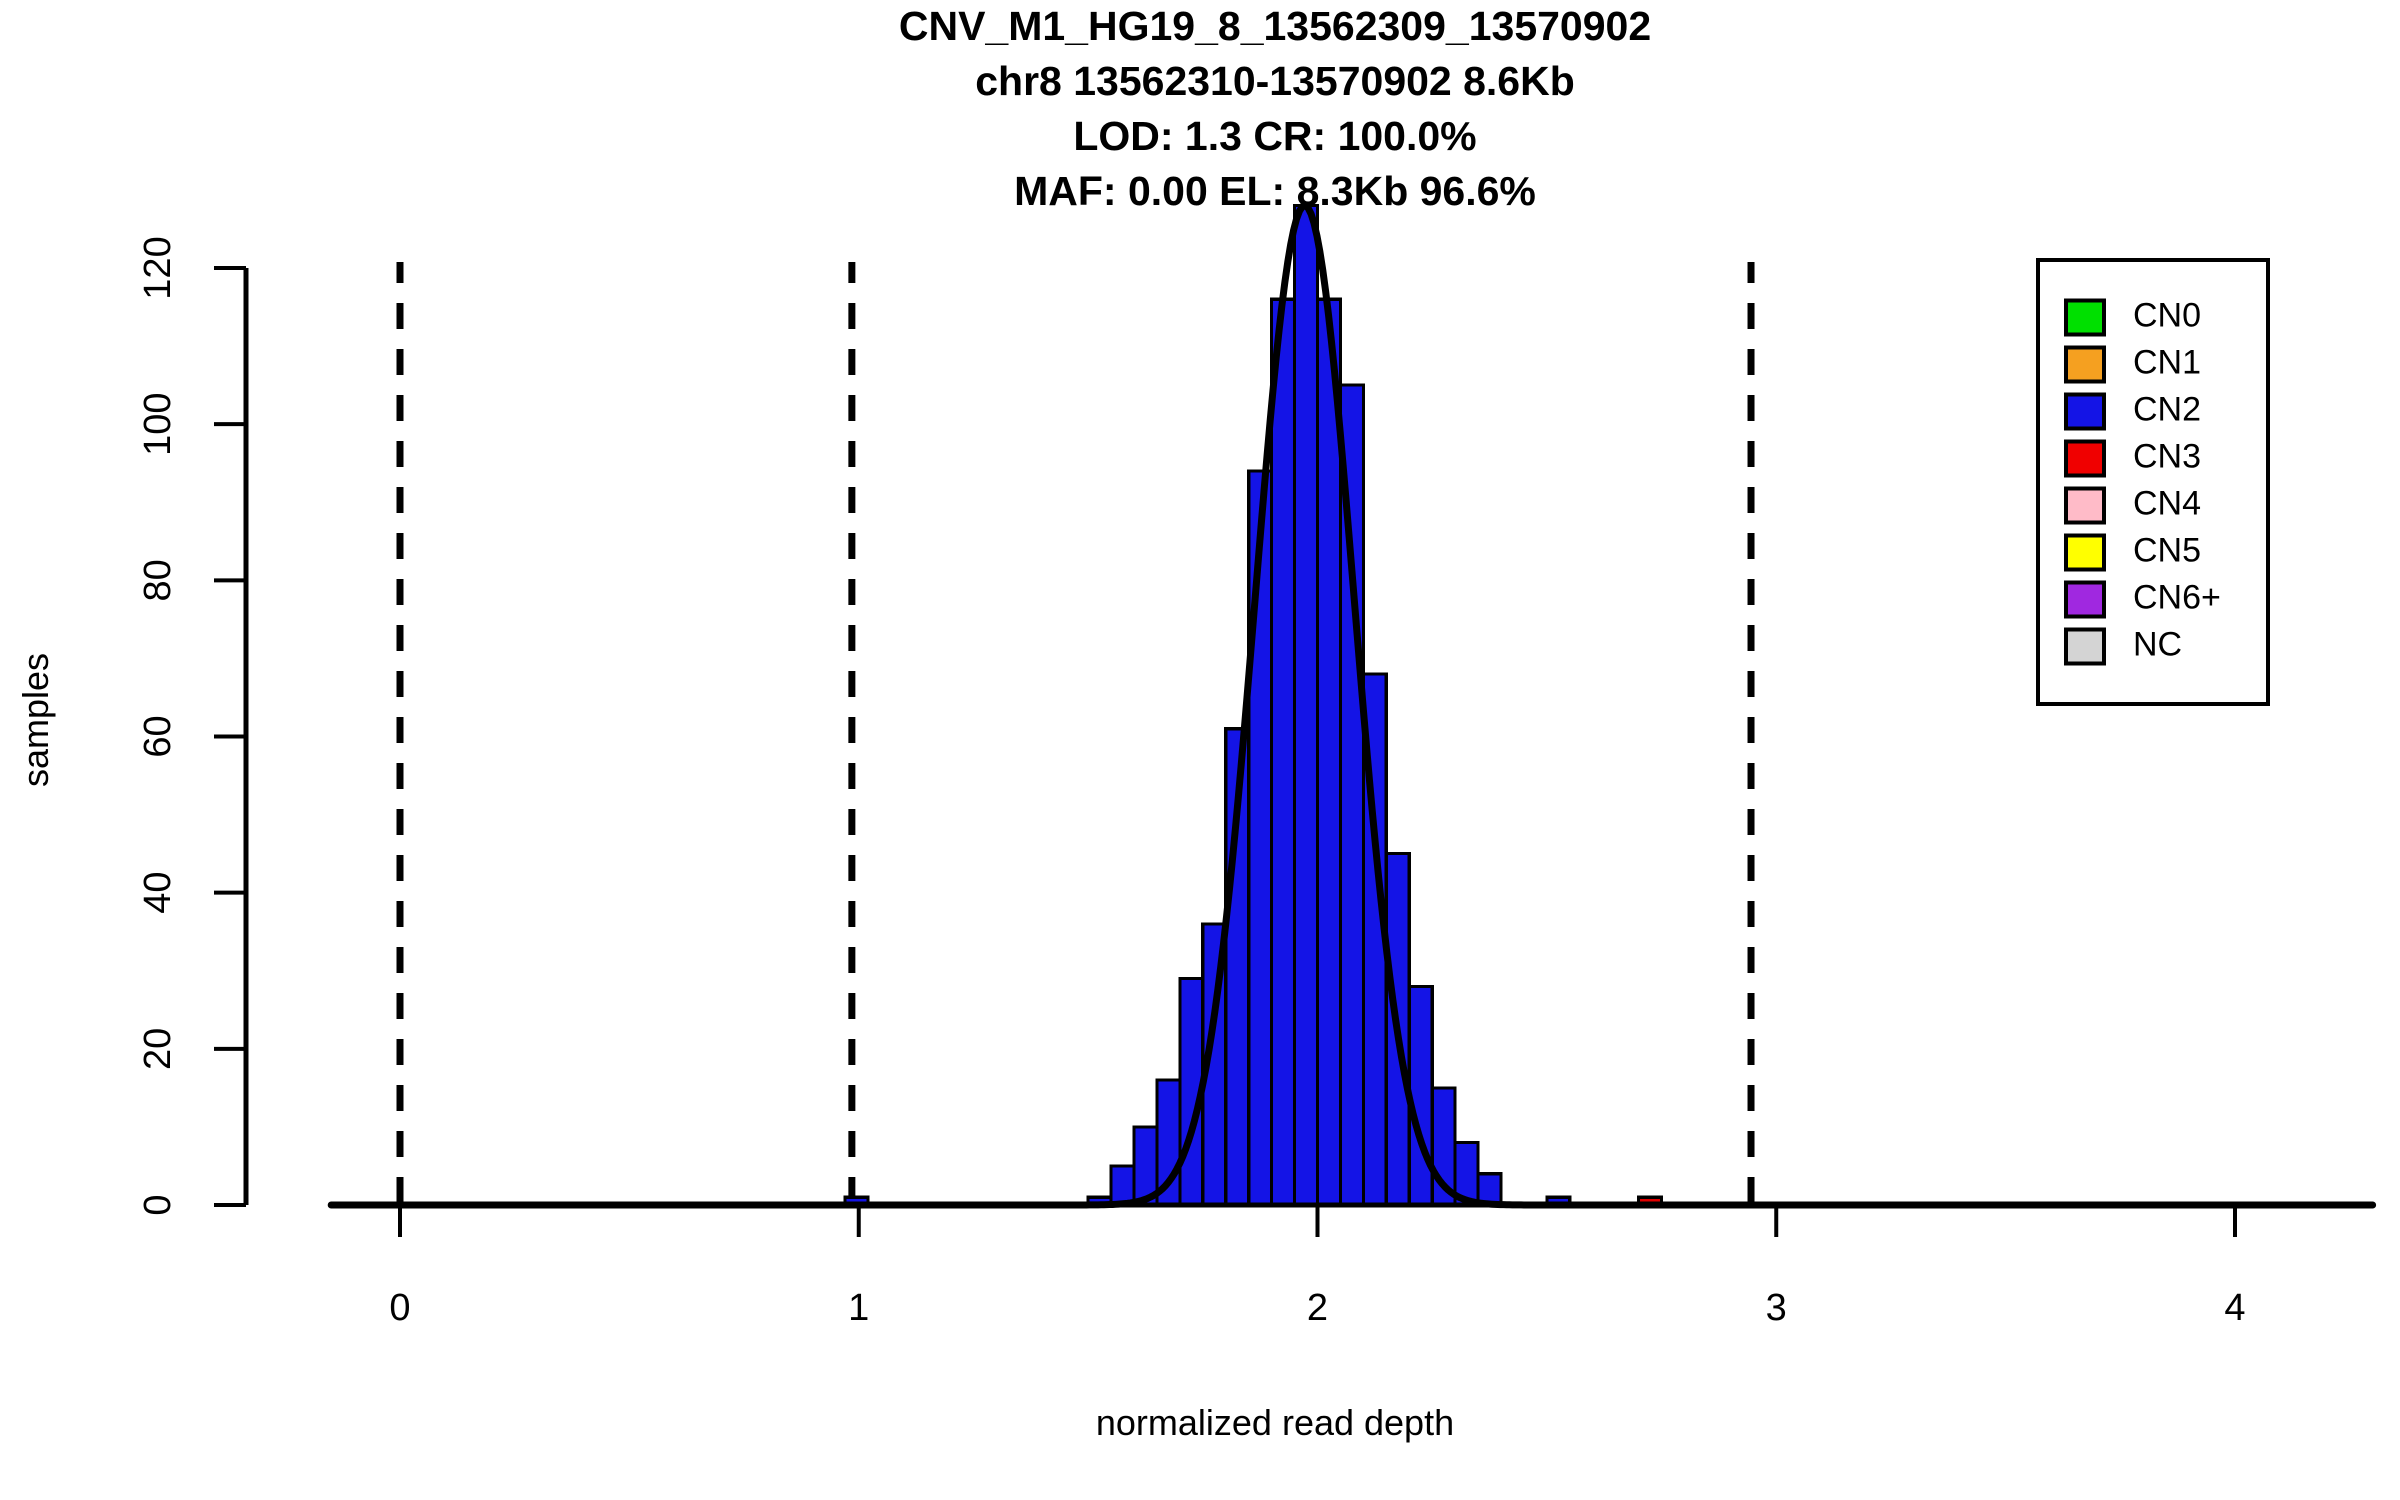 This screenshot has height=1500, width=2400. Describe the element at coordinates (2167, 362) in the screenshot. I see `legend-label-cn1: CN1` at that location.